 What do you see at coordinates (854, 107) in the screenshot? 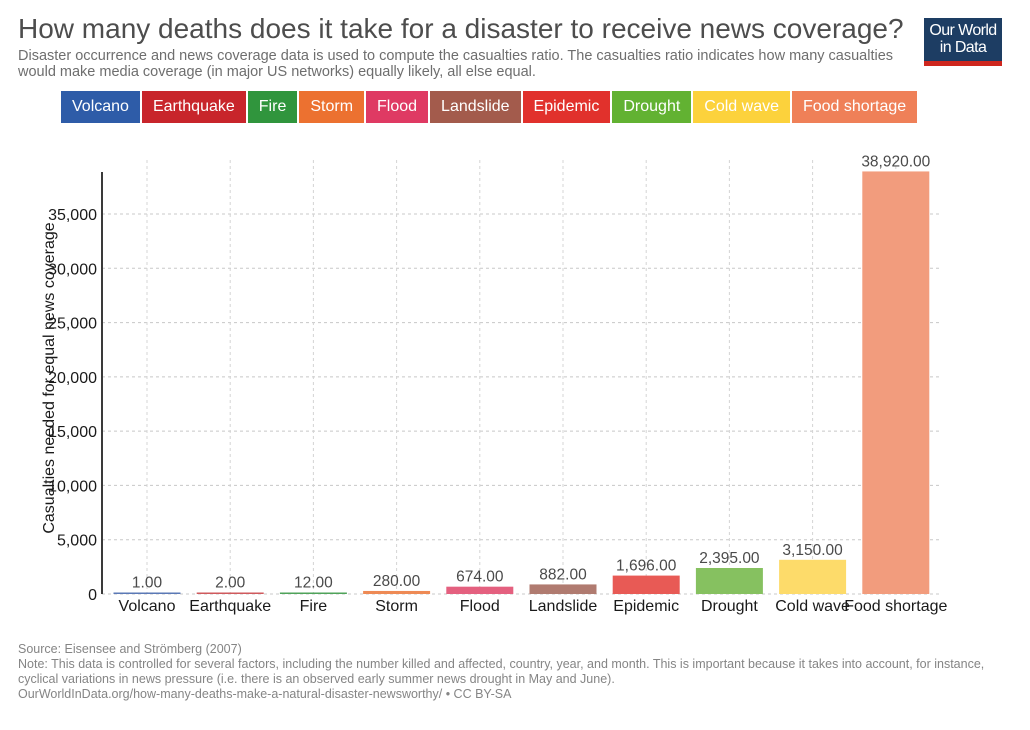
I see `legend-item-food-shortage: Food shortage` at bounding box center [854, 107].